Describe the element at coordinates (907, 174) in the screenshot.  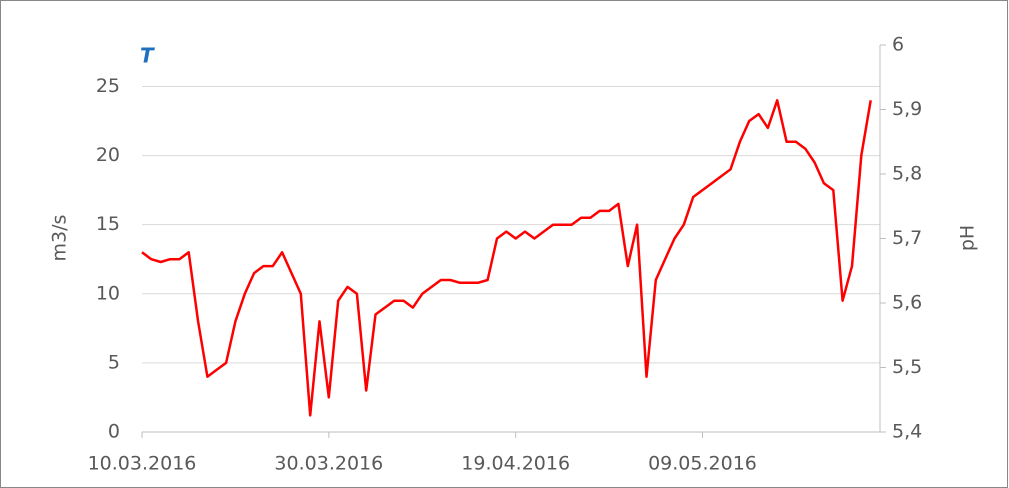
I see `y2-tick-label: 5,8` at that location.